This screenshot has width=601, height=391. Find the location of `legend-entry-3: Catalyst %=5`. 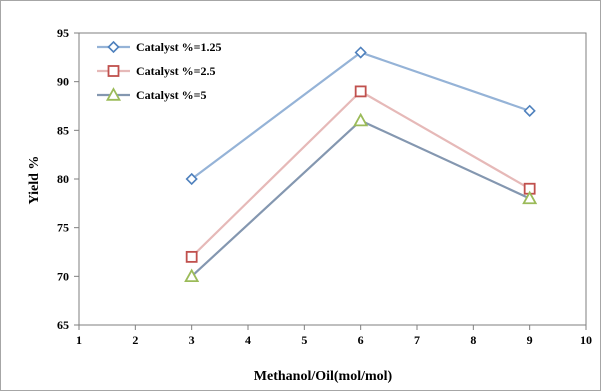

legend-entry-3: Catalyst %=5 is located at coordinates (152, 94).